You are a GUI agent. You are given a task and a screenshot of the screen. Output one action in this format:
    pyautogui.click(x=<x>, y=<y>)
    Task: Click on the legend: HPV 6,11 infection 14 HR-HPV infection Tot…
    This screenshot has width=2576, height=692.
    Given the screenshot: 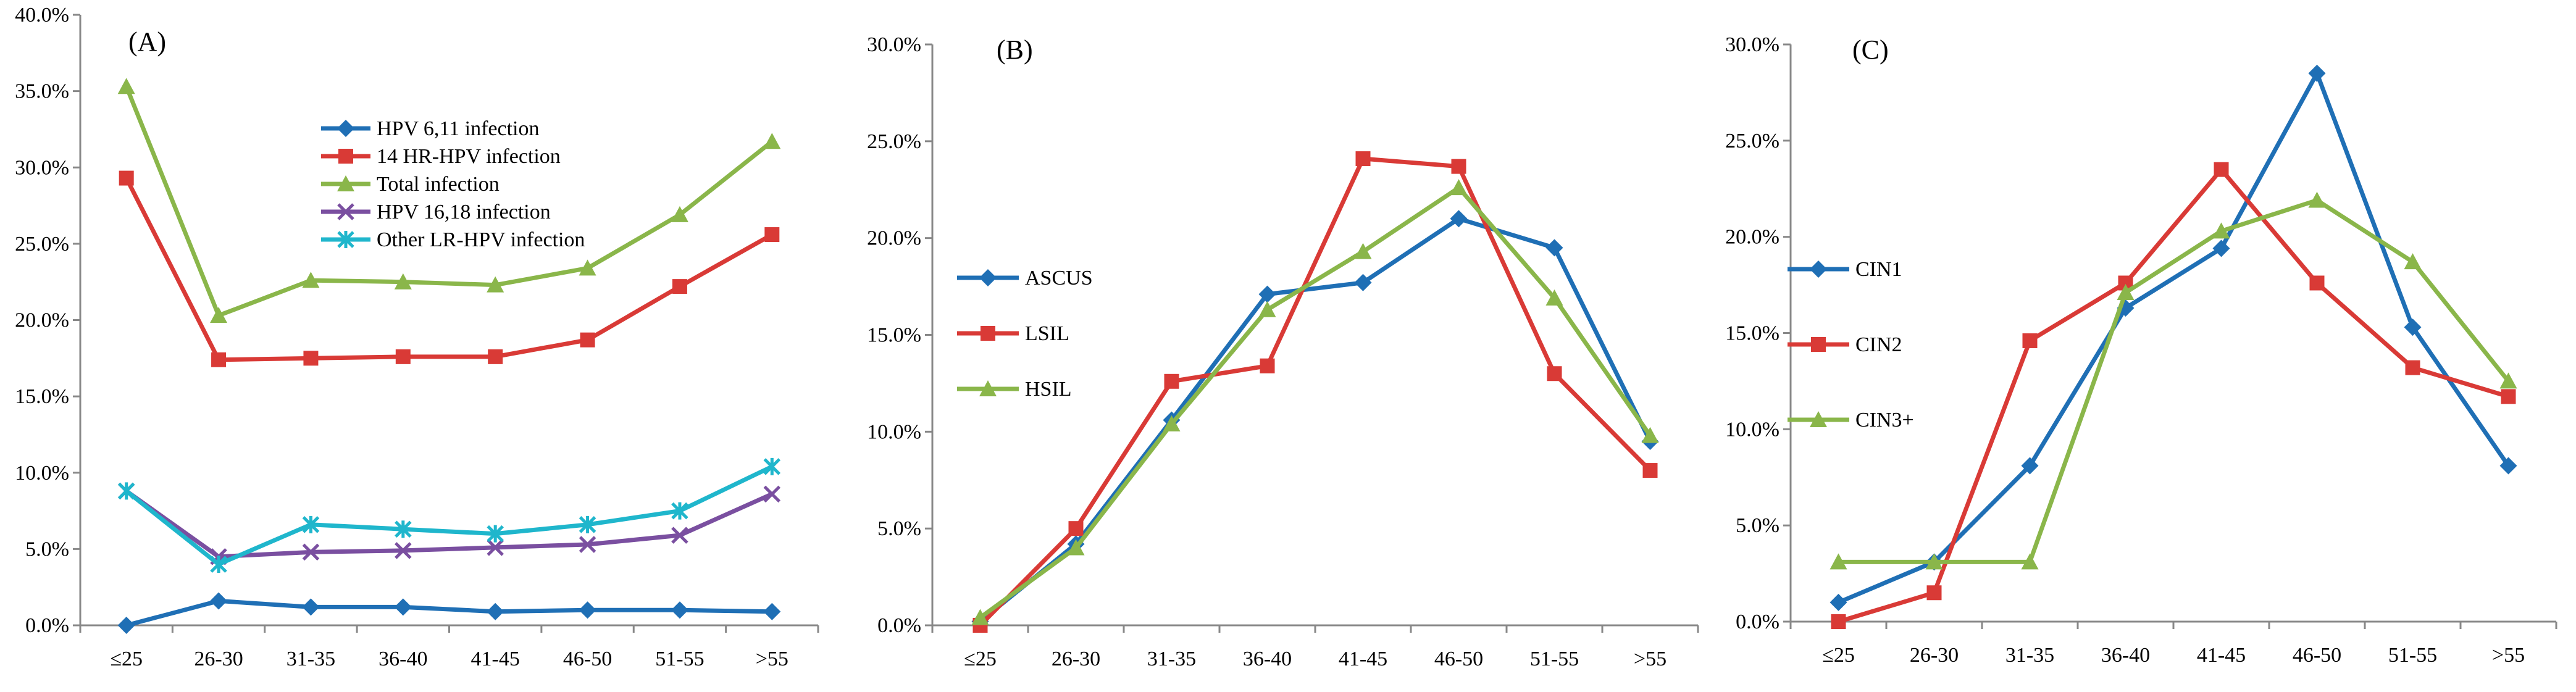 What is the action you would take?
    pyautogui.click(x=453, y=184)
    